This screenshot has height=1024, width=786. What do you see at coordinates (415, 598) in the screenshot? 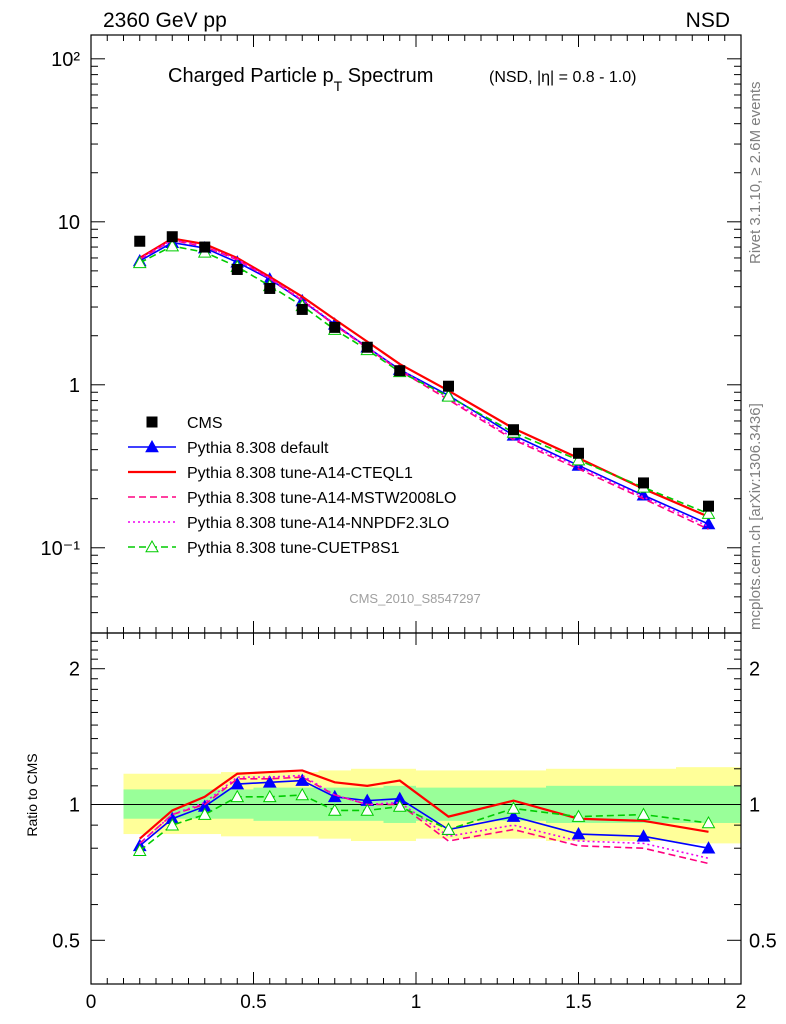
I see `analysis-id-label: CMS_2010_S8547297` at bounding box center [415, 598].